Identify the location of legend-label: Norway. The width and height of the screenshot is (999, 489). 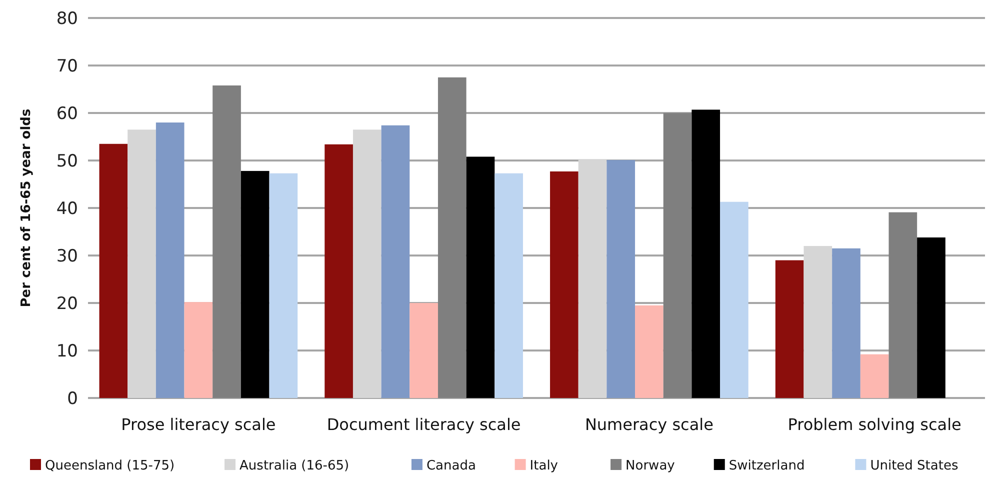
(651, 466).